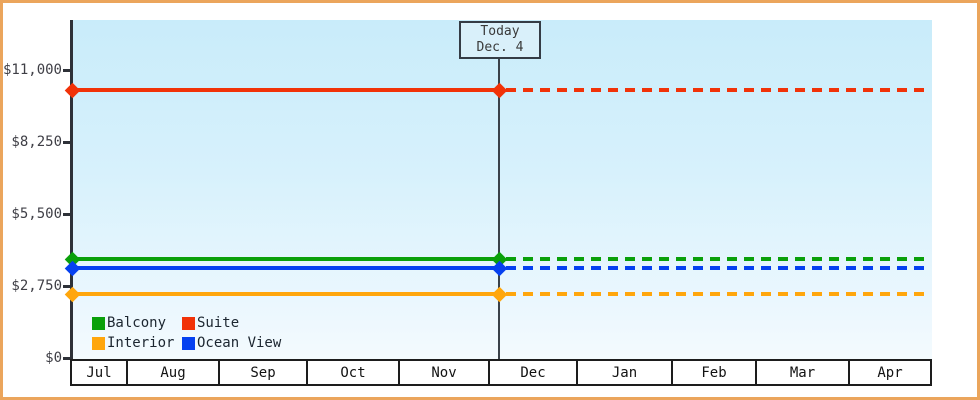 The width and height of the screenshot is (980, 400). I want to click on month-cell-sep: Sep, so click(264, 372).